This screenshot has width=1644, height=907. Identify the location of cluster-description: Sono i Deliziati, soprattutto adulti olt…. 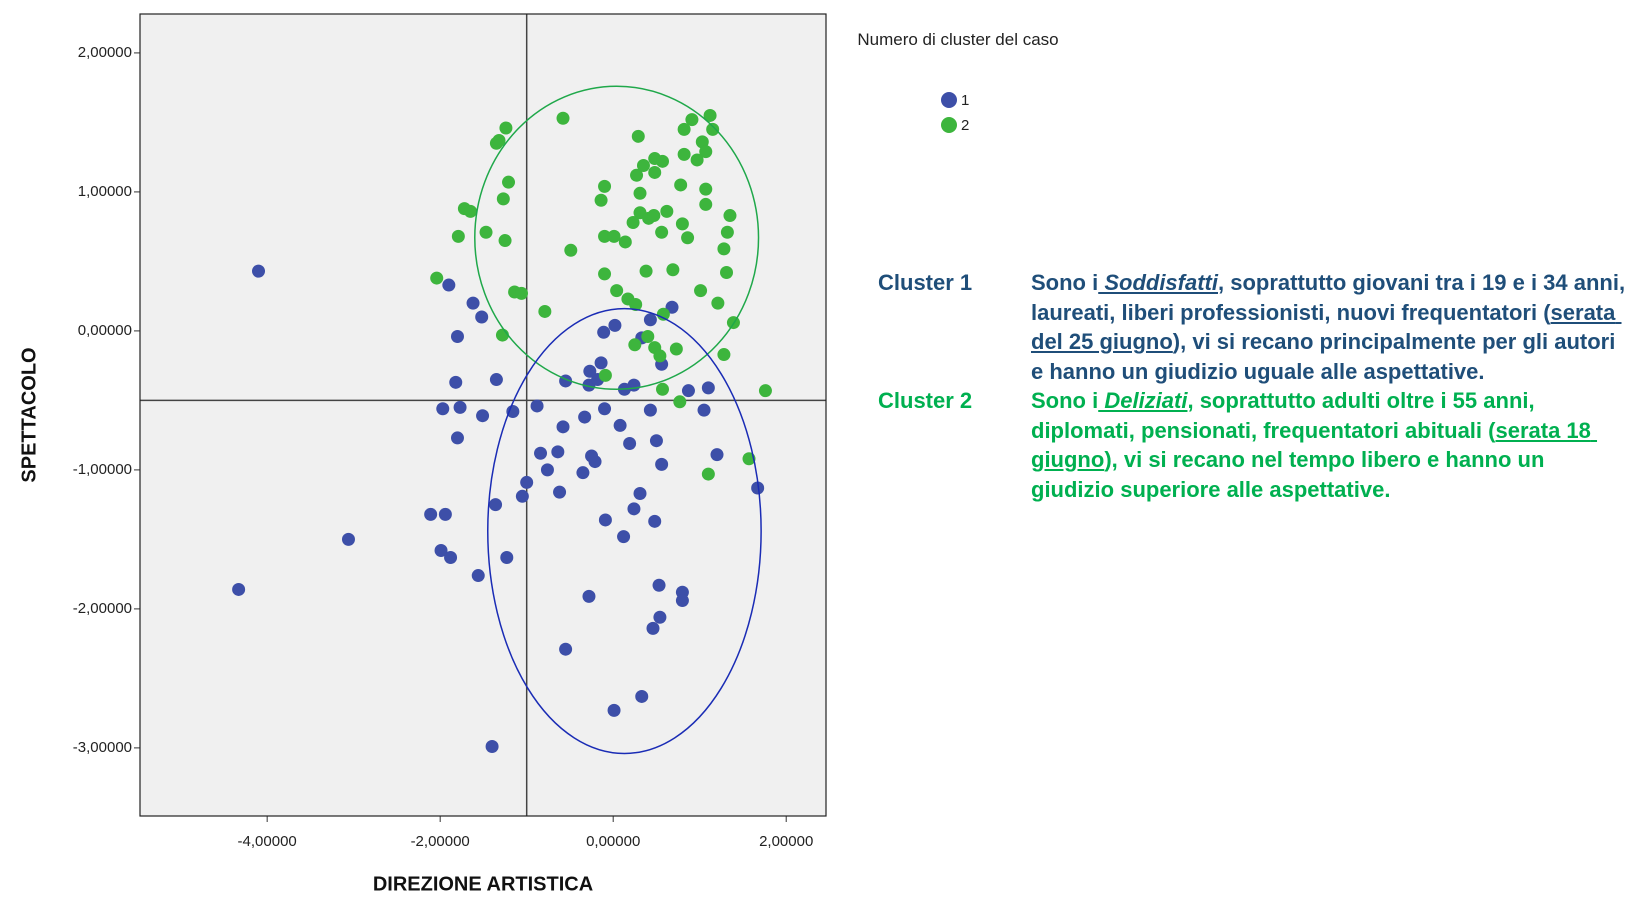
(1331, 445).